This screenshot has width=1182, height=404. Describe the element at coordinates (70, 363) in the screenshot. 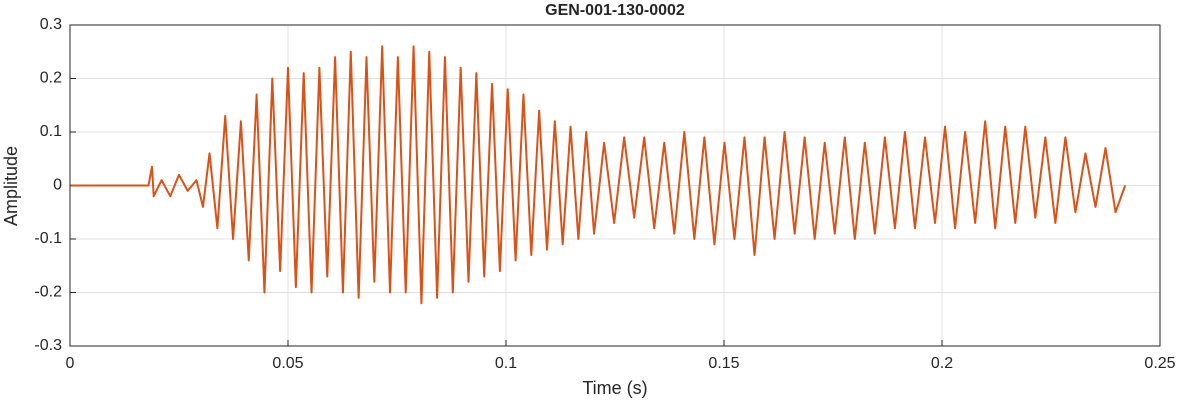

I see `x-tick-label: 0` at that location.